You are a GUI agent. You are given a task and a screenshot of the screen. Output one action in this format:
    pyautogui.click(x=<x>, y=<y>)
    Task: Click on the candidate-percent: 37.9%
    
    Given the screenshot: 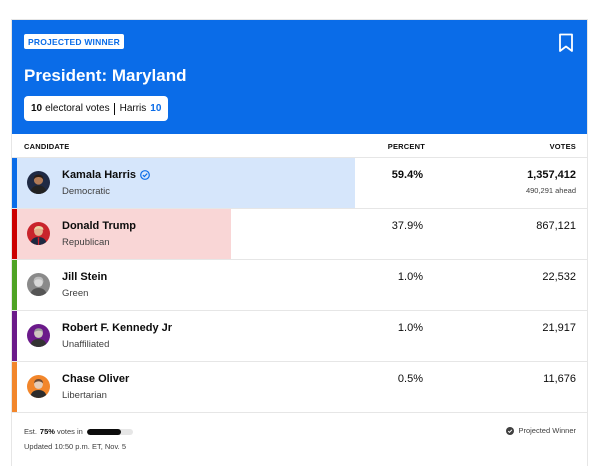 What is the action you would take?
    pyautogui.click(x=407, y=226)
    